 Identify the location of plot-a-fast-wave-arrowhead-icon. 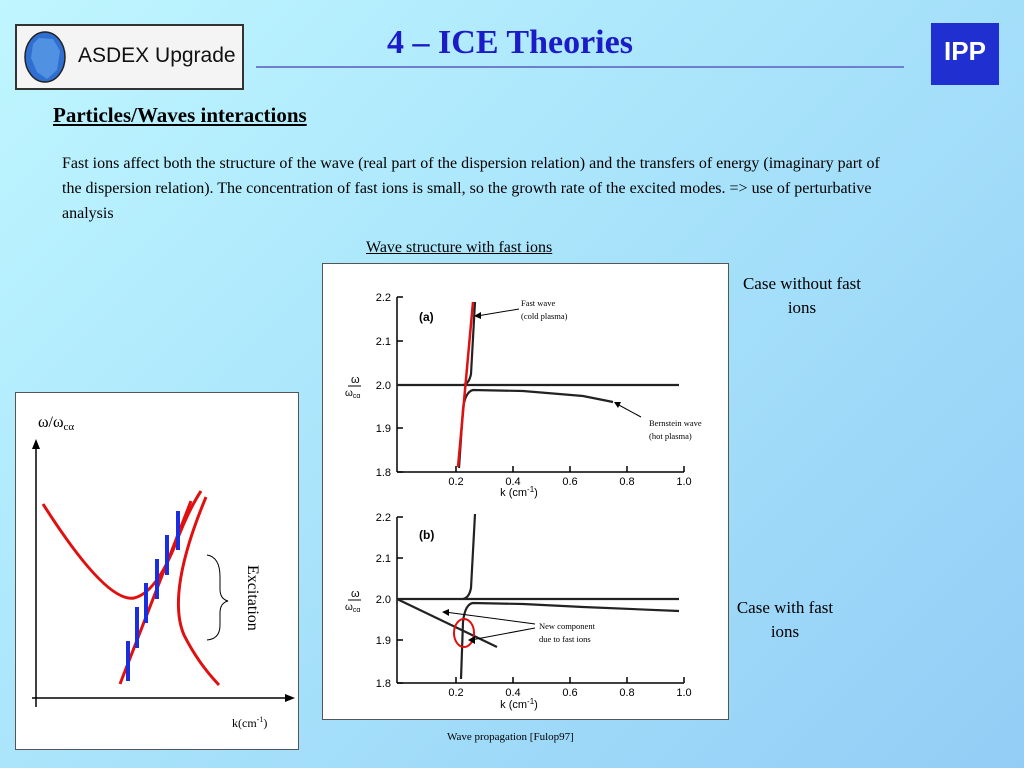
(477, 315).